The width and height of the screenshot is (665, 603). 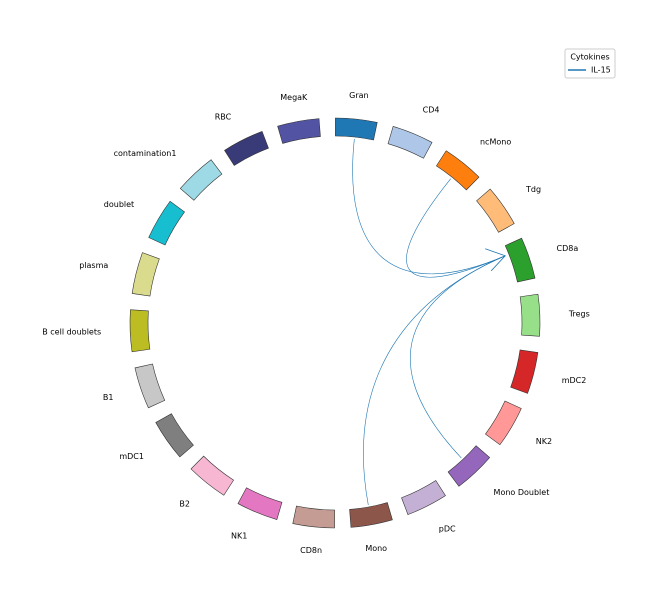 I want to click on node-label: Mono, so click(x=376, y=548).